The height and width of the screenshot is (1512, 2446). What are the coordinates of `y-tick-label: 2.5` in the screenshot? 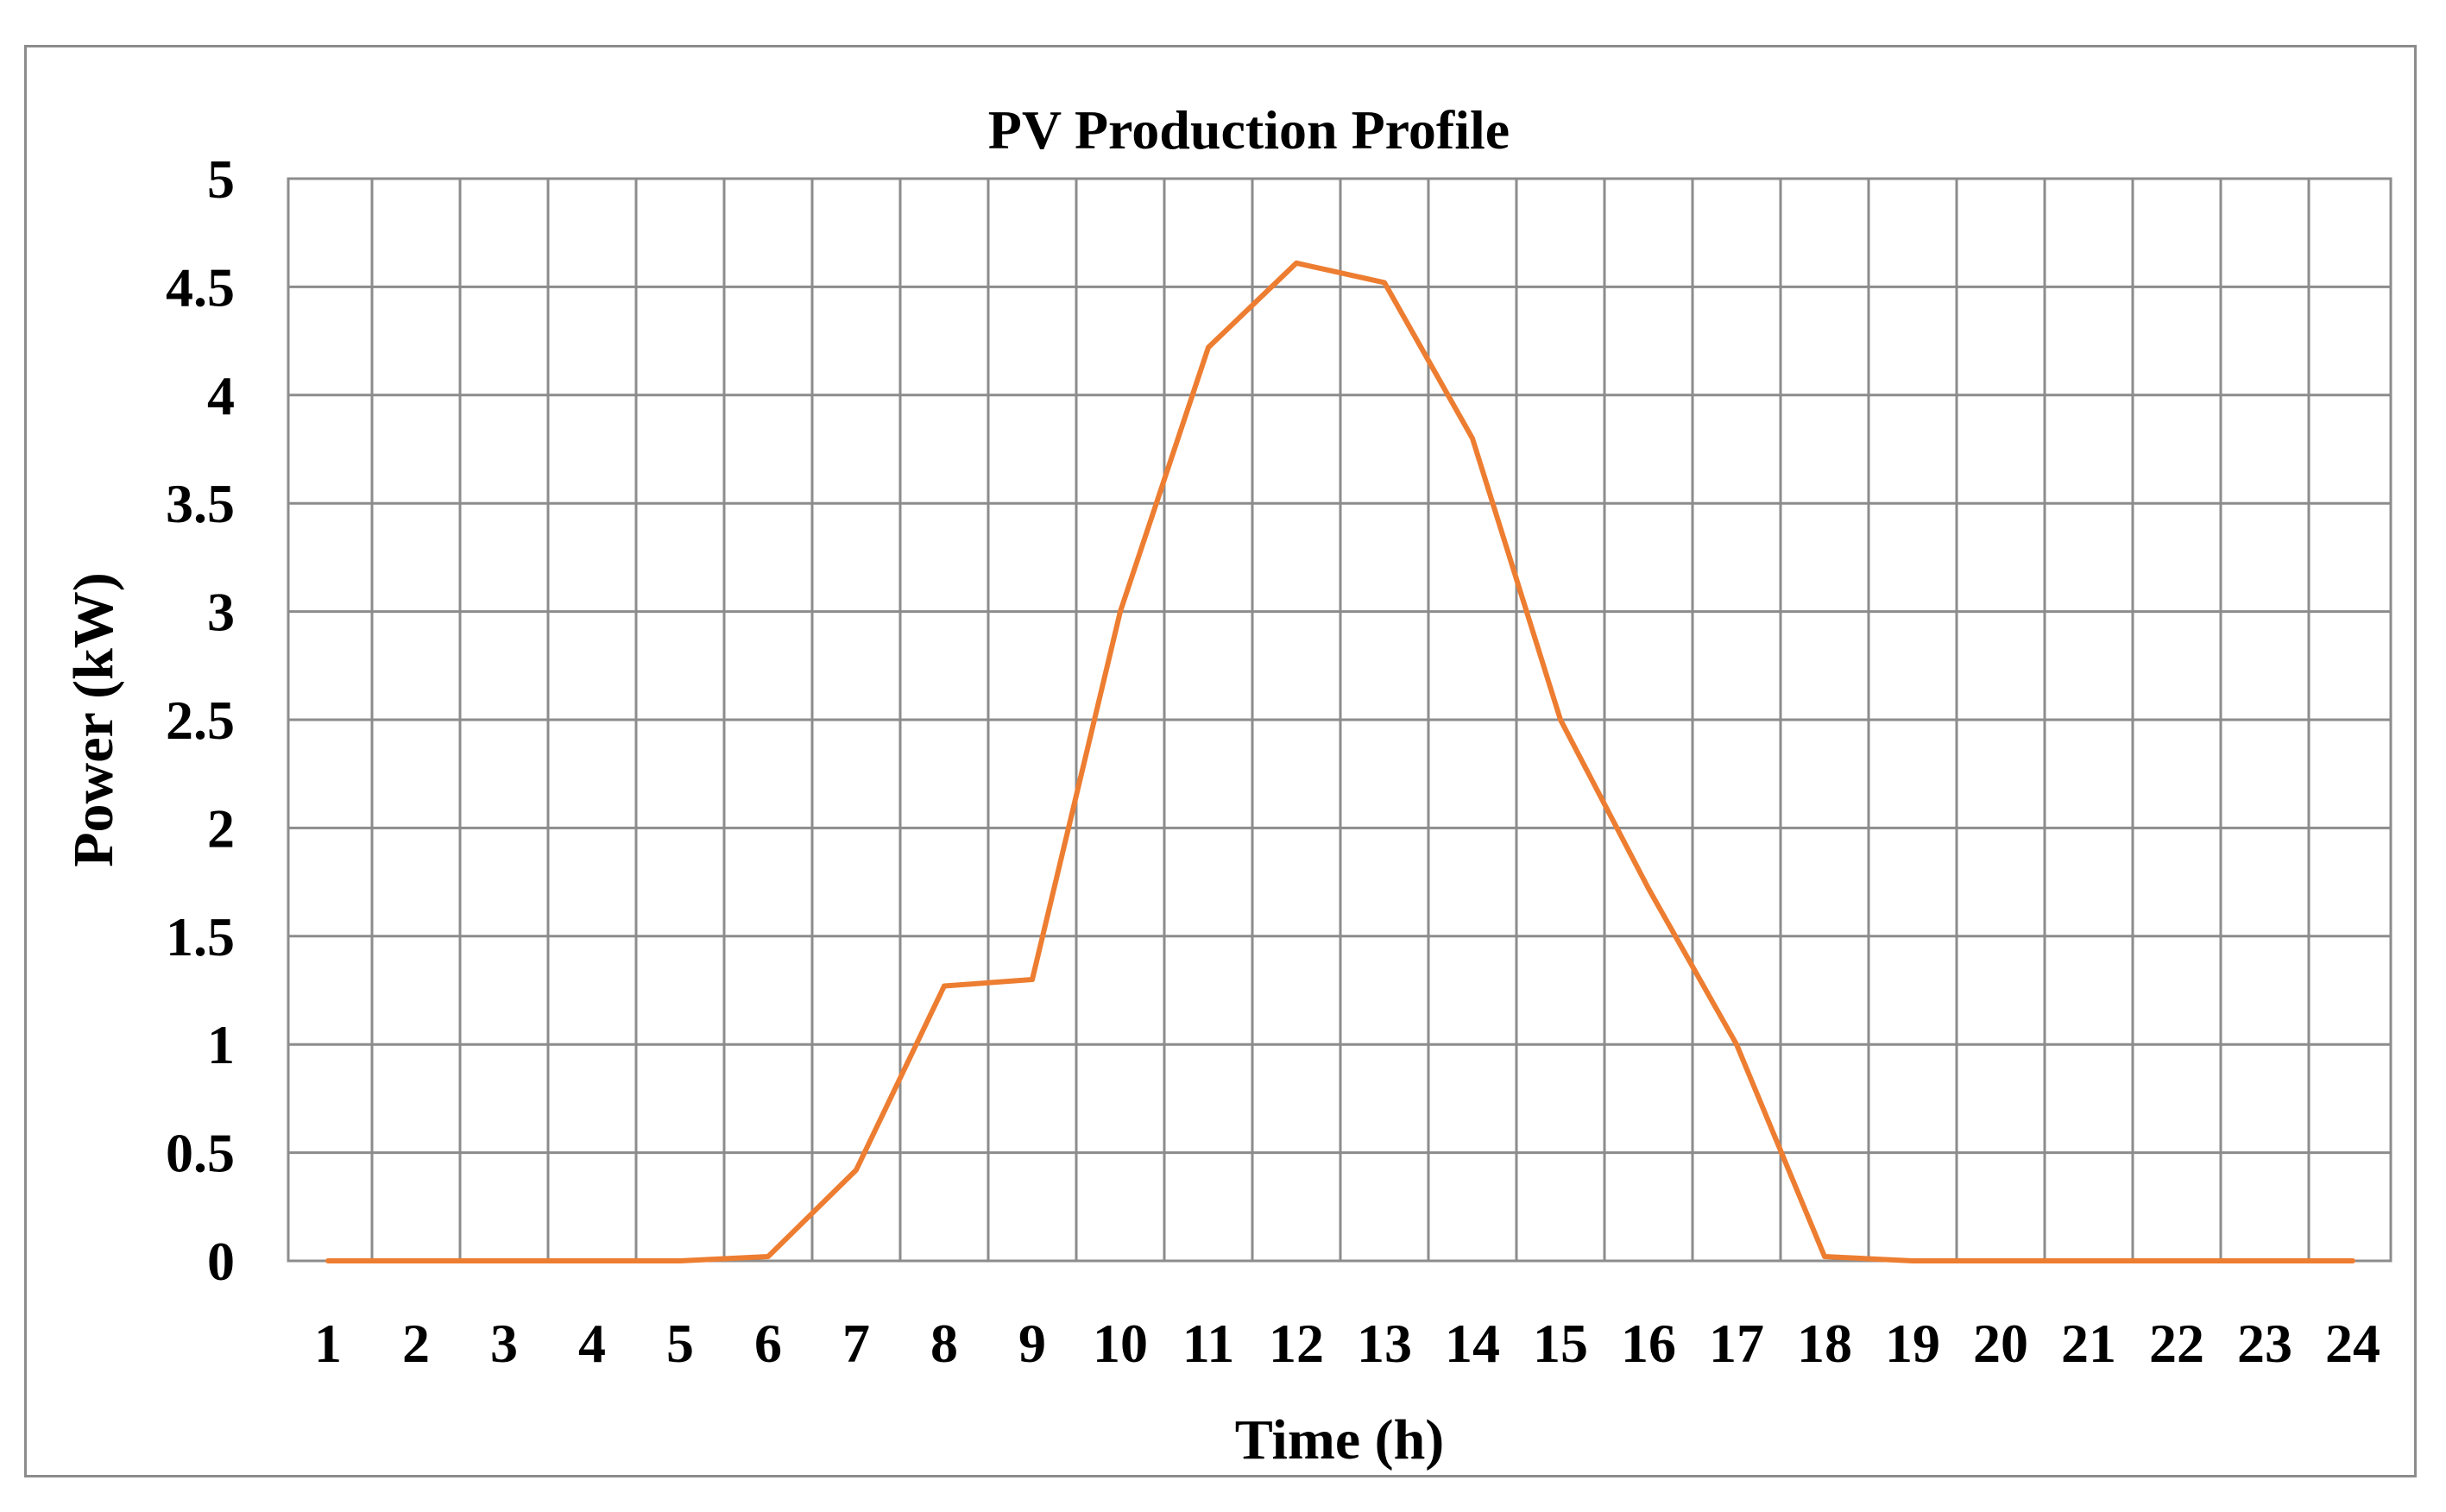 It's located at (200, 720).